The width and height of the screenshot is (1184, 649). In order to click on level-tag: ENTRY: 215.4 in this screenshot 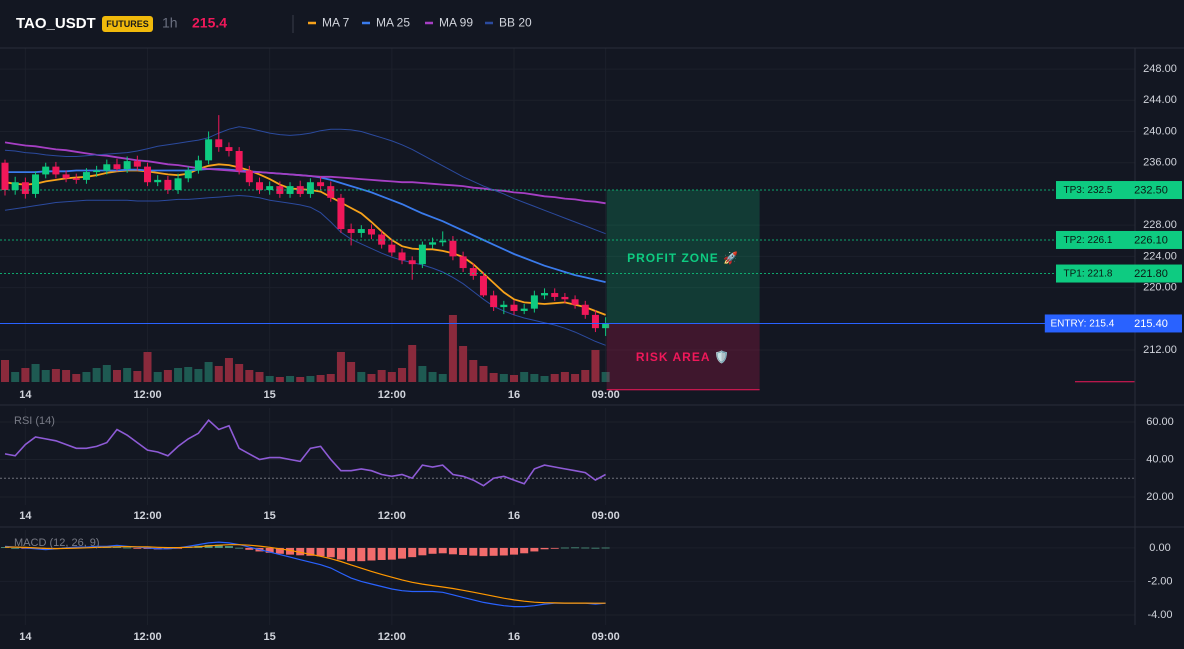, I will do `click(1083, 324)`.